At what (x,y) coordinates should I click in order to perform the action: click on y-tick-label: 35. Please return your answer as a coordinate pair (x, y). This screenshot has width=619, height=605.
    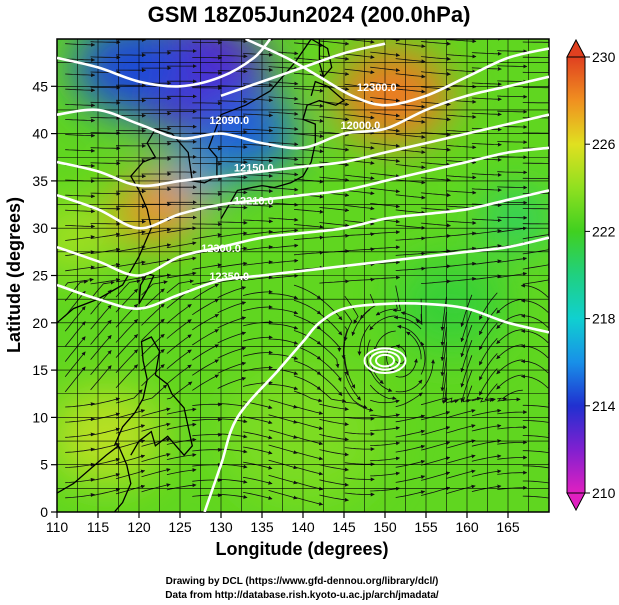
    Looking at the image, I should click on (40, 181).